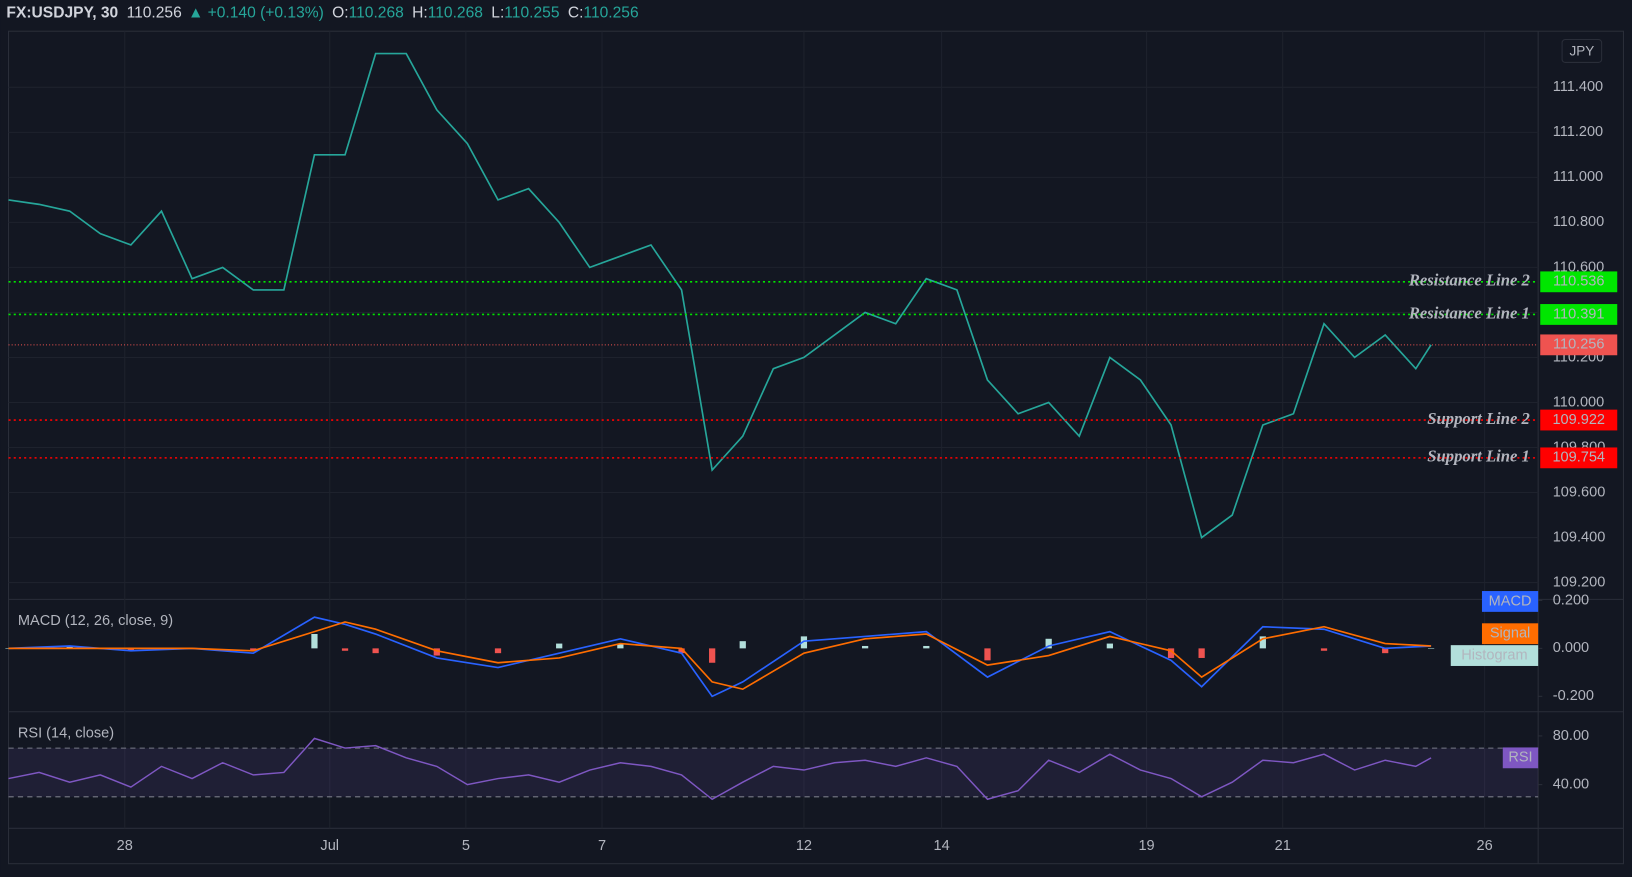 Image resolution: width=1632 pixels, height=877 pixels. What do you see at coordinates (1478, 418) in the screenshot?
I see `level-name: Support Line 2` at bounding box center [1478, 418].